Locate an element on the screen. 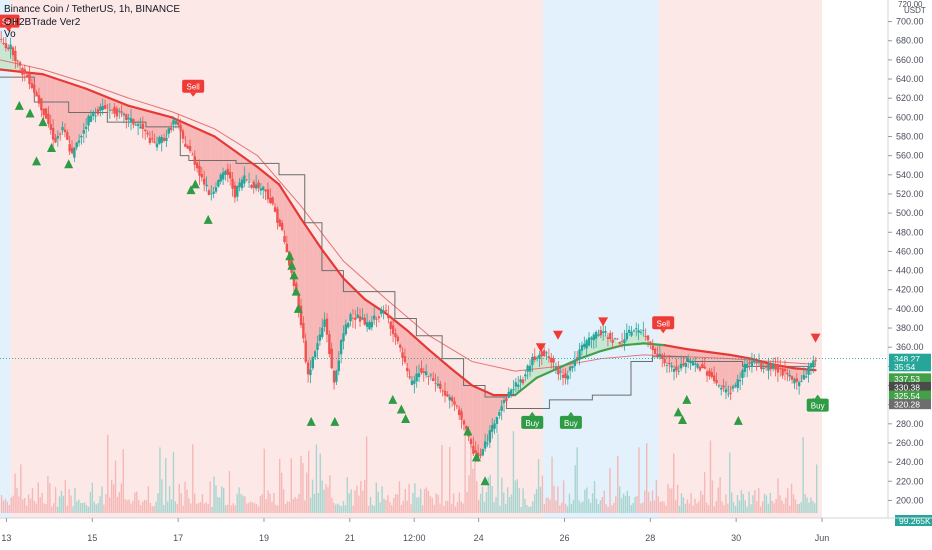 Image resolution: width=932 pixels, height=550 pixels. price-tag-text: 330.38 is located at coordinates (907, 387).